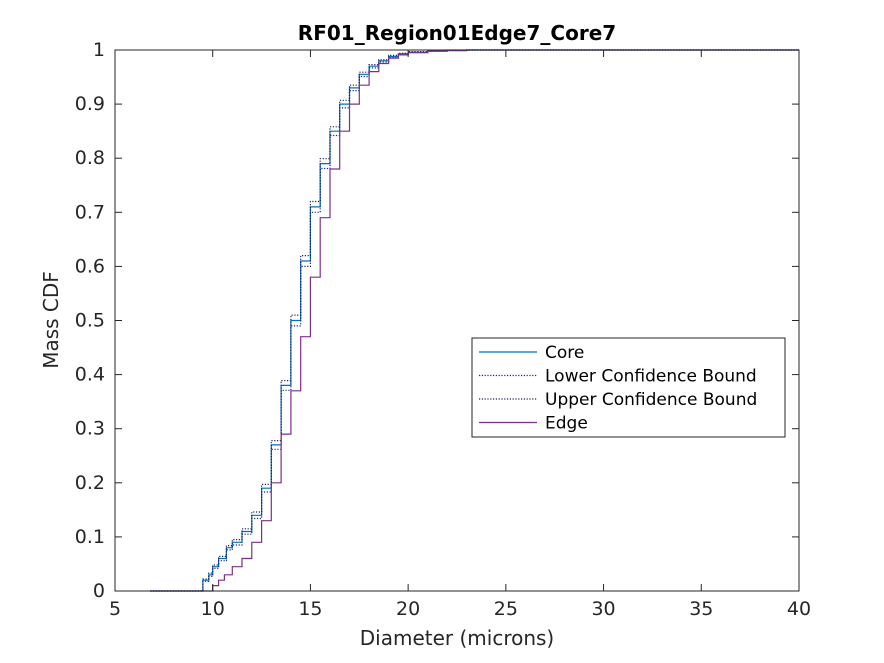  What do you see at coordinates (213, 609) in the screenshot?
I see `x-tick-label: 10` at bounding box center [213, 609].